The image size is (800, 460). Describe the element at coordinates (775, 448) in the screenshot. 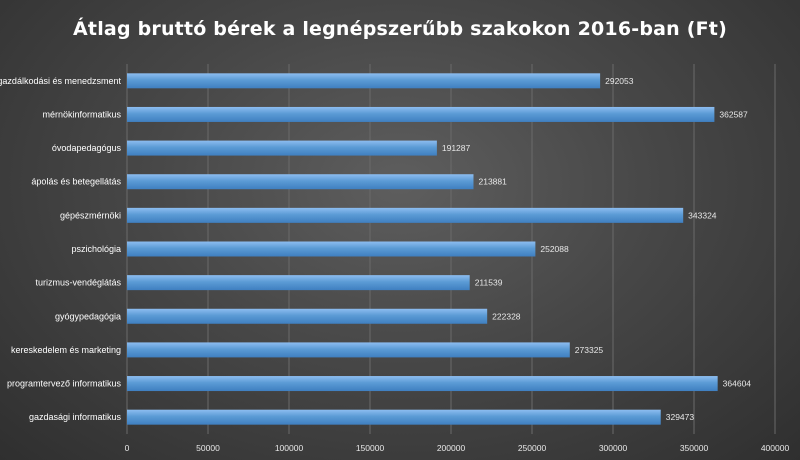

I see `x-tick-label: 400000` at that location.